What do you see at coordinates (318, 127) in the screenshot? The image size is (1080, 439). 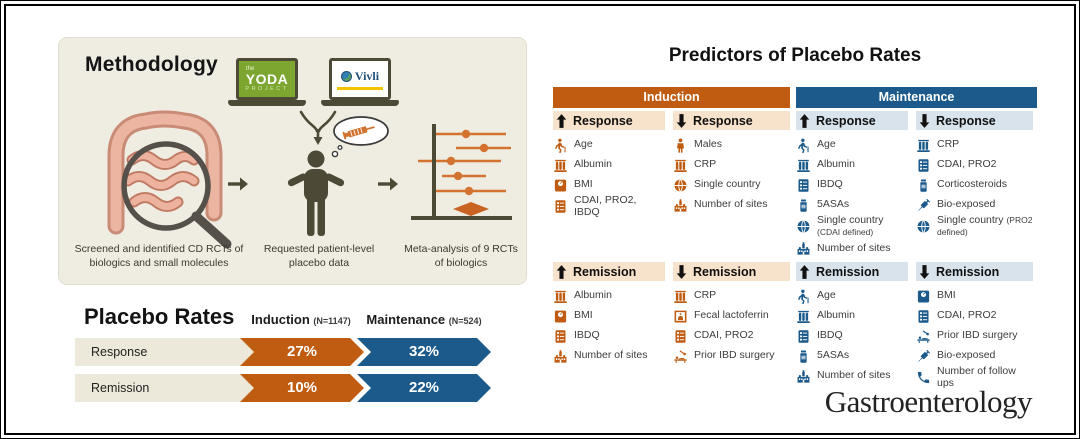 I see `merge-arrow-icon` at bounding box center [318, 127].